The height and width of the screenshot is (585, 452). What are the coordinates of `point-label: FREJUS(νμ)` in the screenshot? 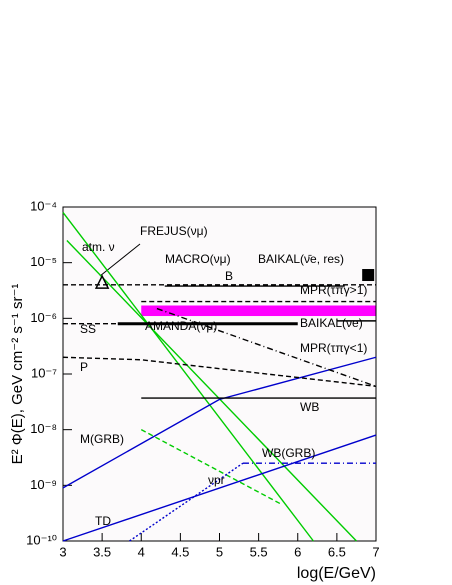 It's located at (174, 231).